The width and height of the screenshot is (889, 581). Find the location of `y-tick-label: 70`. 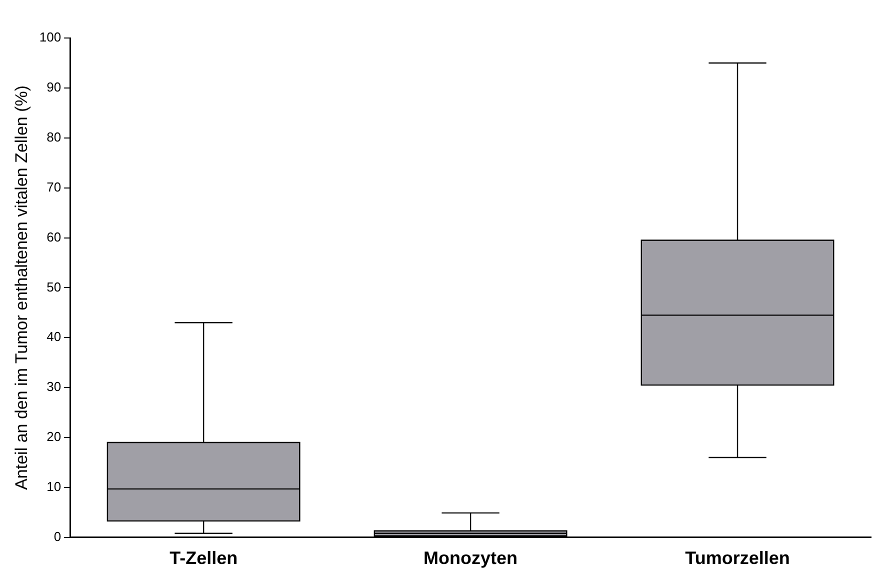

y-tick-label: 70 is located at coordinates (54, 186).